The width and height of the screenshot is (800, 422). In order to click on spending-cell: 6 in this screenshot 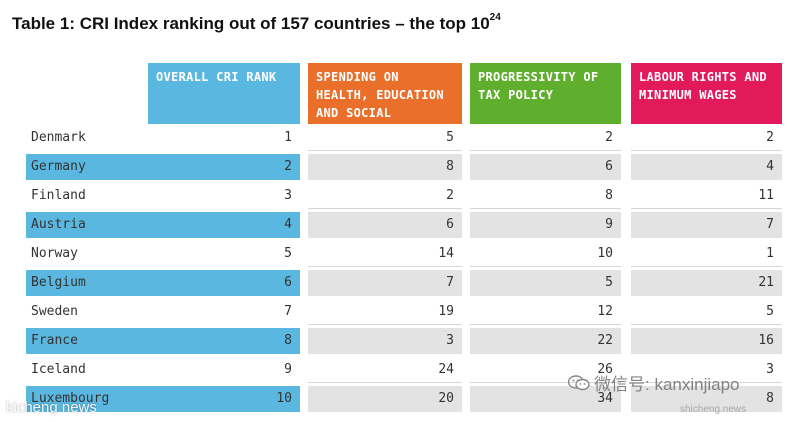, I will do `click(385, 225)`.